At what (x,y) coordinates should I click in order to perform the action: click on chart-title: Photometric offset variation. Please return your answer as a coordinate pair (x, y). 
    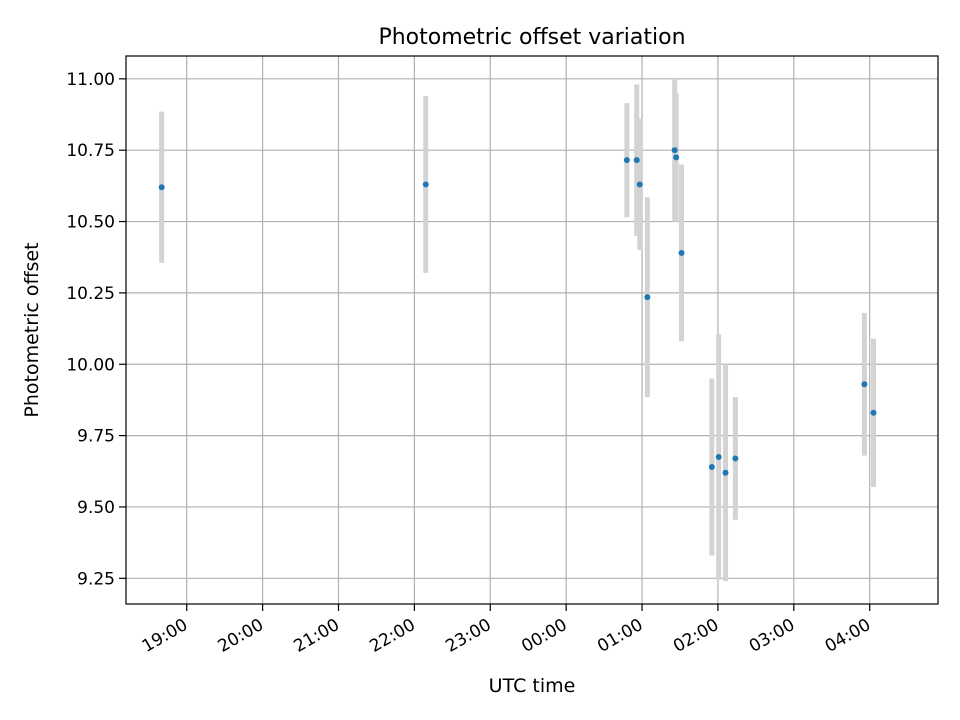
    Looking at the image, I should click on (531, 37).